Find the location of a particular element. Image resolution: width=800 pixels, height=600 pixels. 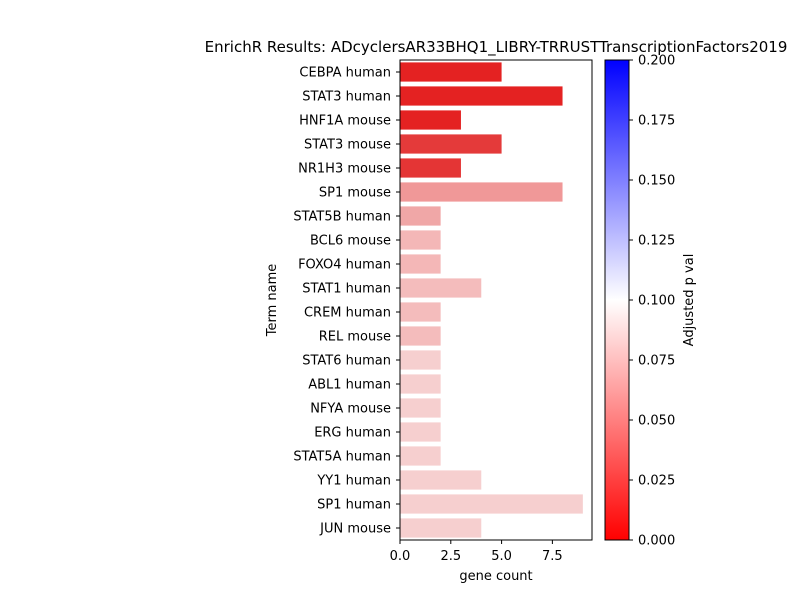

x-tick-label: 0.0 is located at coordinates (400, 556).